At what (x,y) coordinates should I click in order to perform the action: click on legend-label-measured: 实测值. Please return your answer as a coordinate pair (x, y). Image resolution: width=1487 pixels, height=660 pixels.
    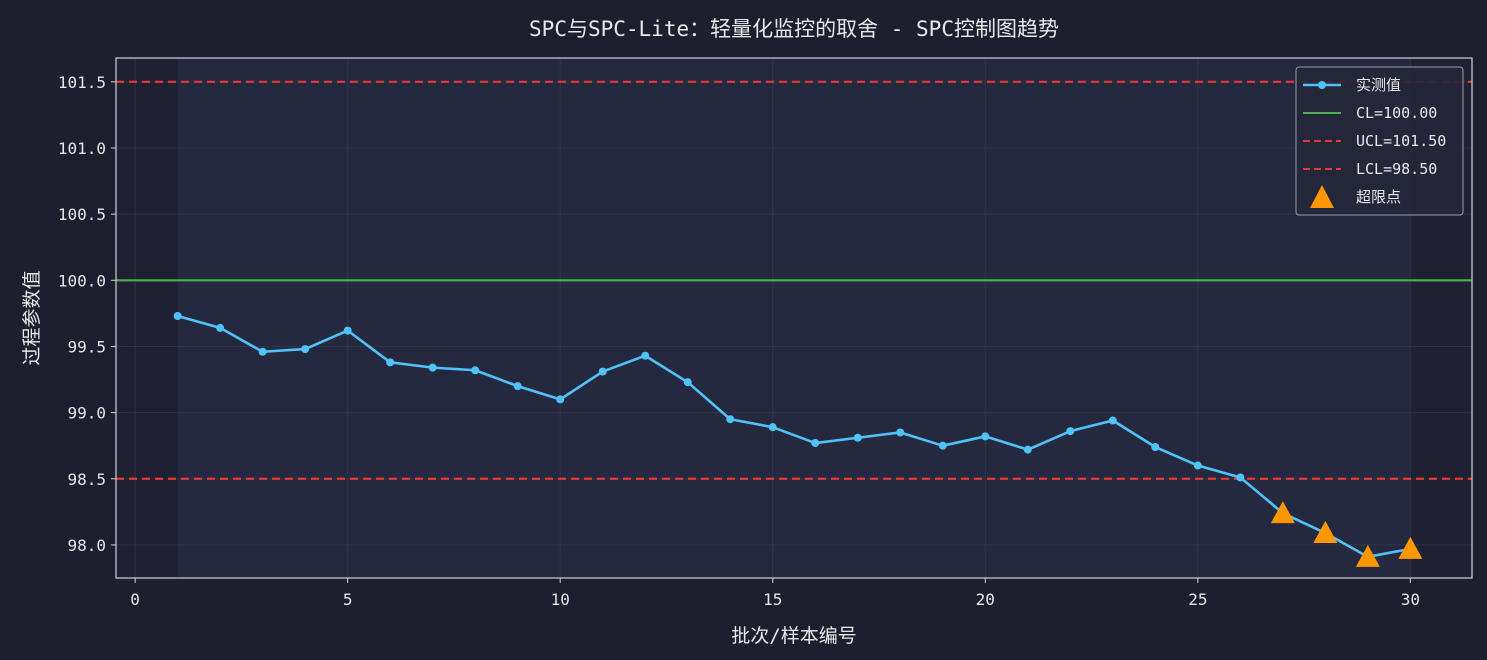
    Looking at the image, I should click on (1378, 85).